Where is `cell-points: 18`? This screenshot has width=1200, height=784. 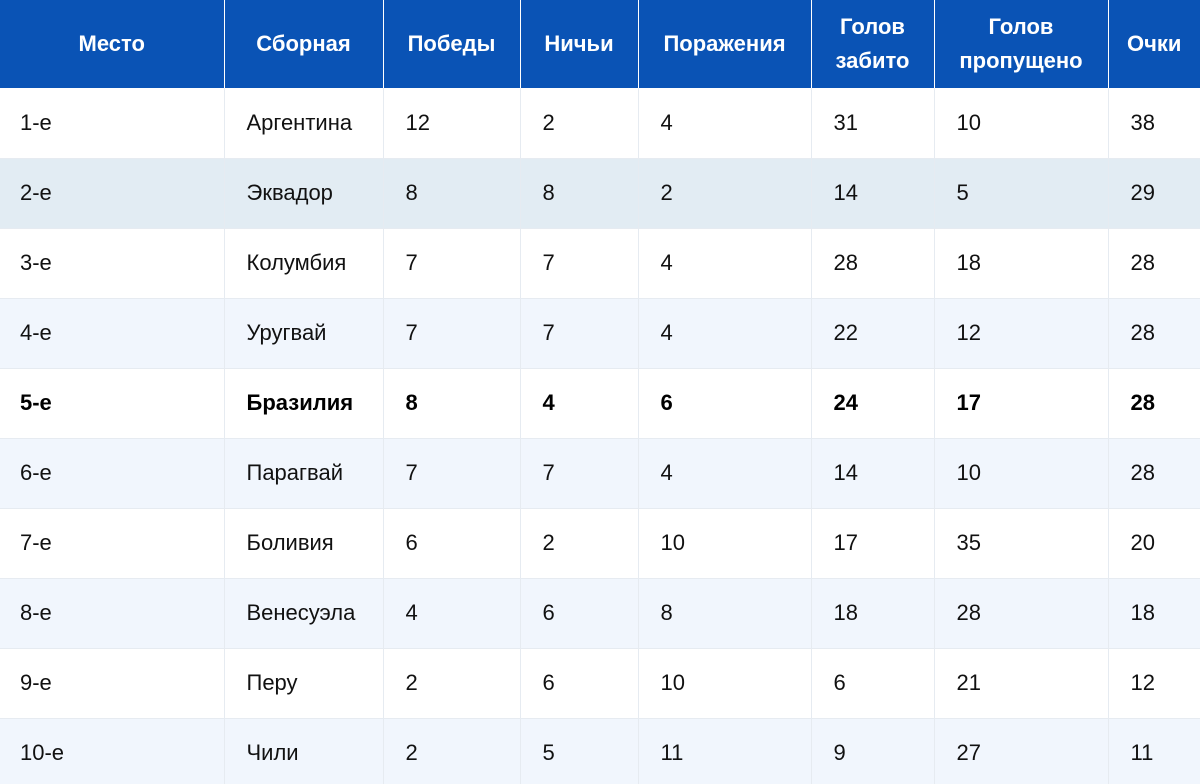
cell-points: 18 is located at coordinates (1153, 613).